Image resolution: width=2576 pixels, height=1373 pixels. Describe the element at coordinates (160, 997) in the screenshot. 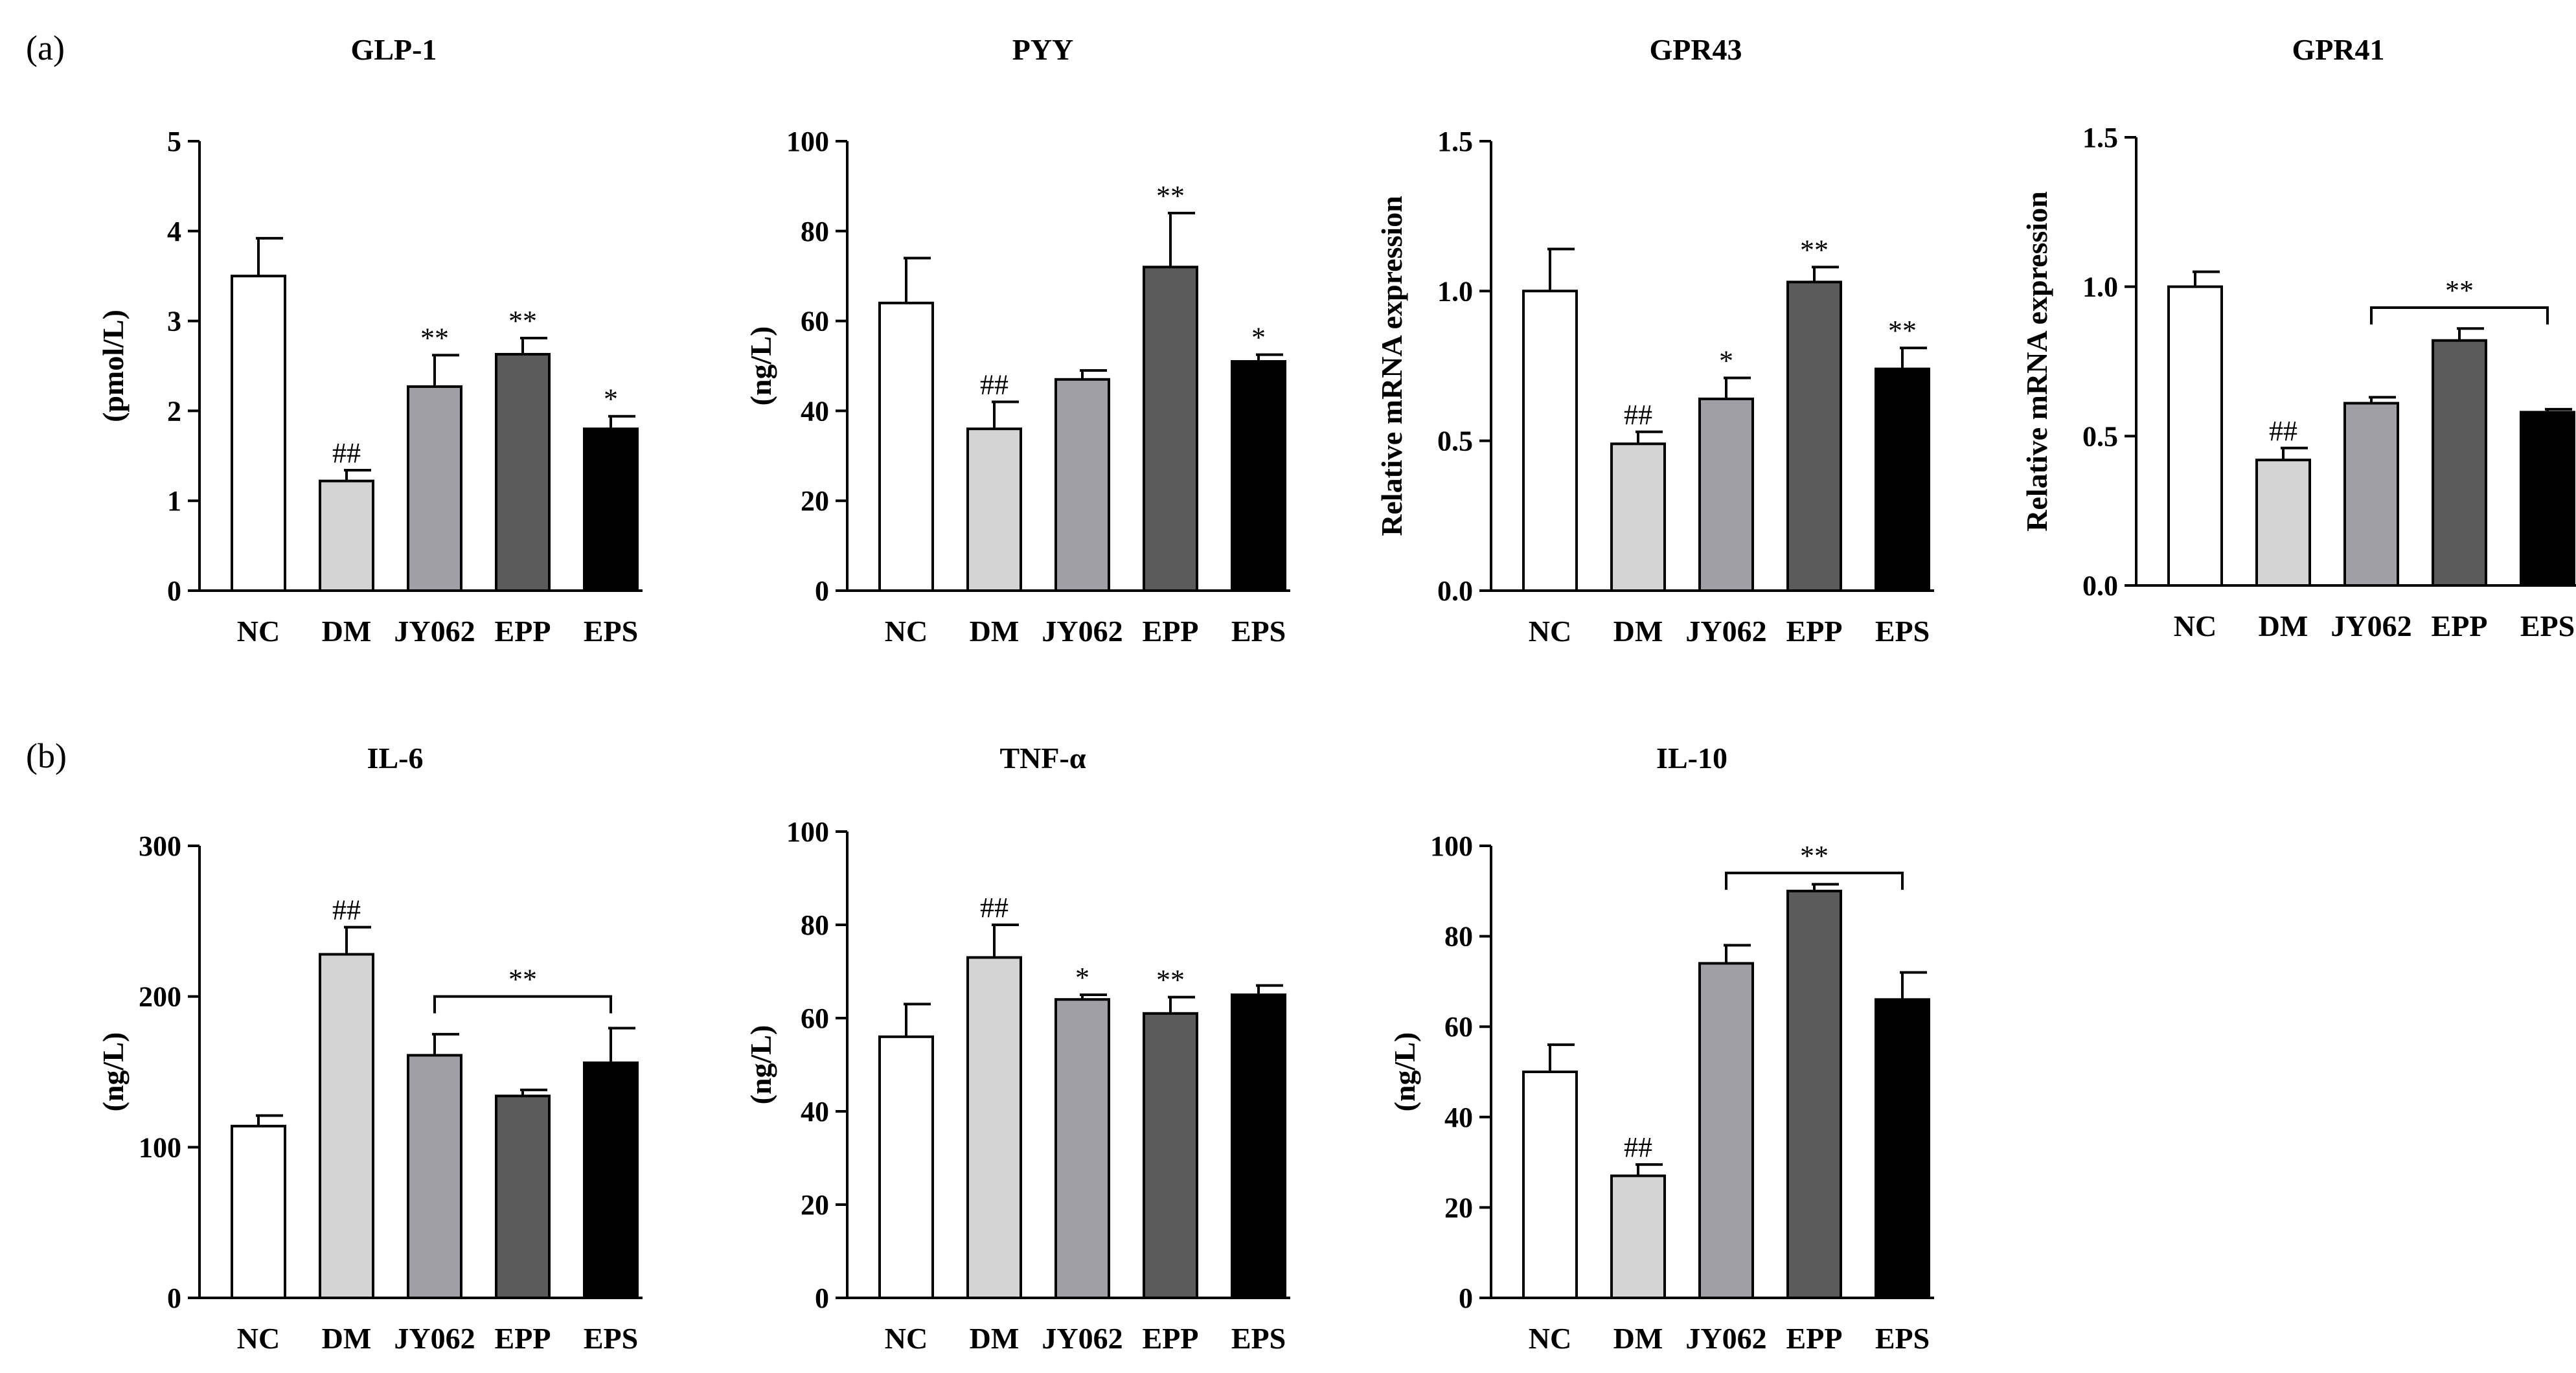

I see `y-tick-label: 200` at that location.